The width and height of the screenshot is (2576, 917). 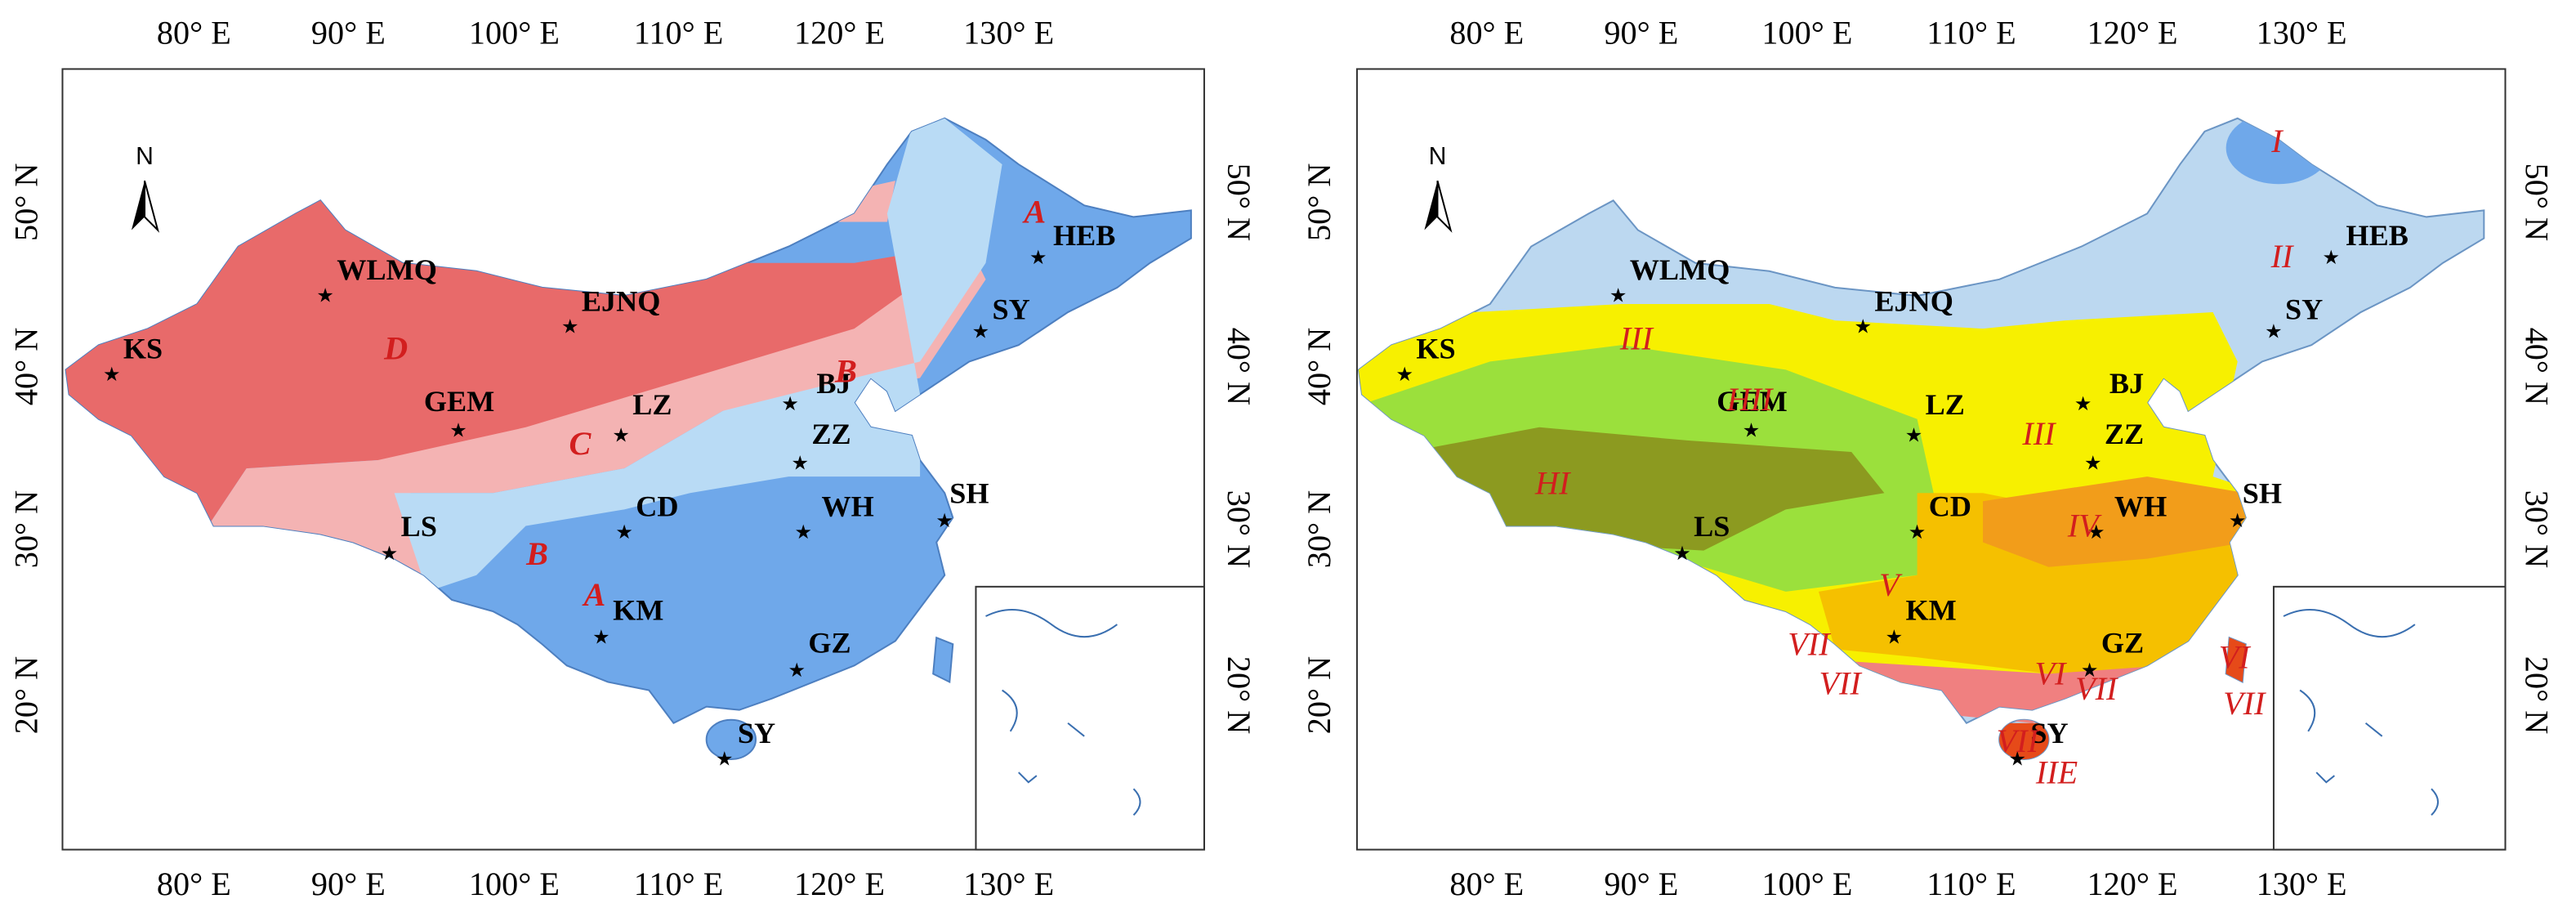 What do you see at coordinates (2123, 643) in the screenshot?
I see `city-label: GZ` at bounding box center [2123, 643].